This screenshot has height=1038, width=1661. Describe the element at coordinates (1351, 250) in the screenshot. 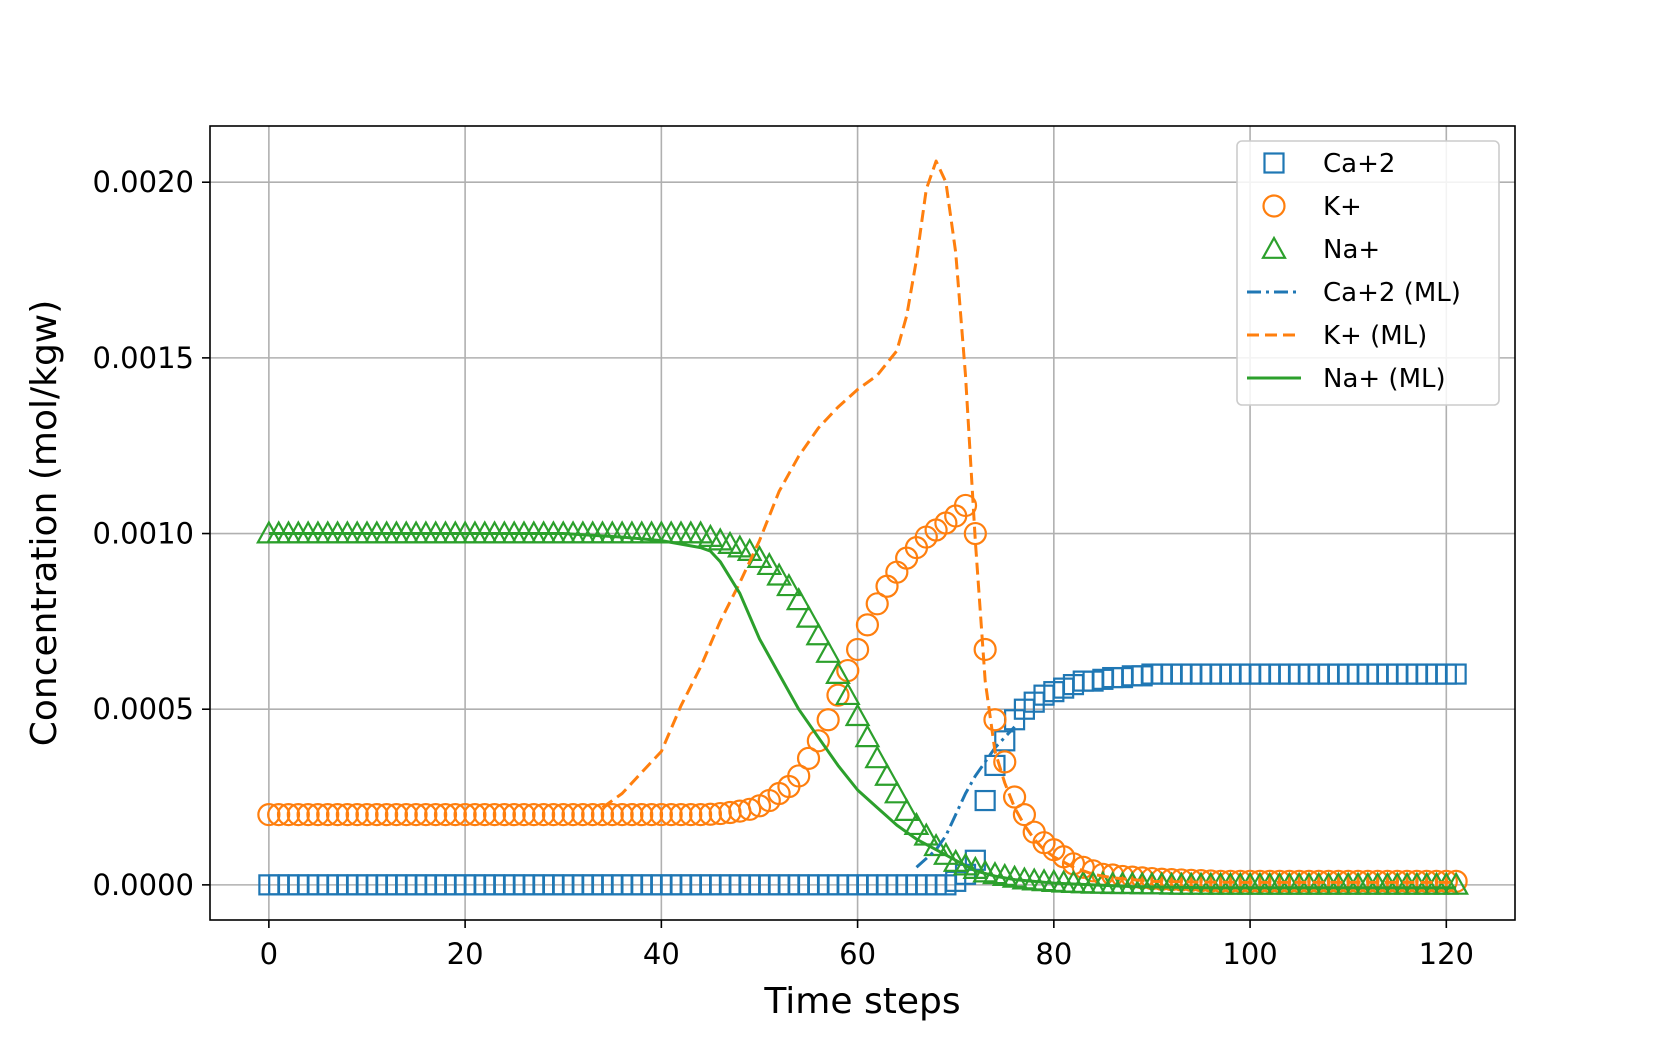

I see `legend-label: Na+` at that location.